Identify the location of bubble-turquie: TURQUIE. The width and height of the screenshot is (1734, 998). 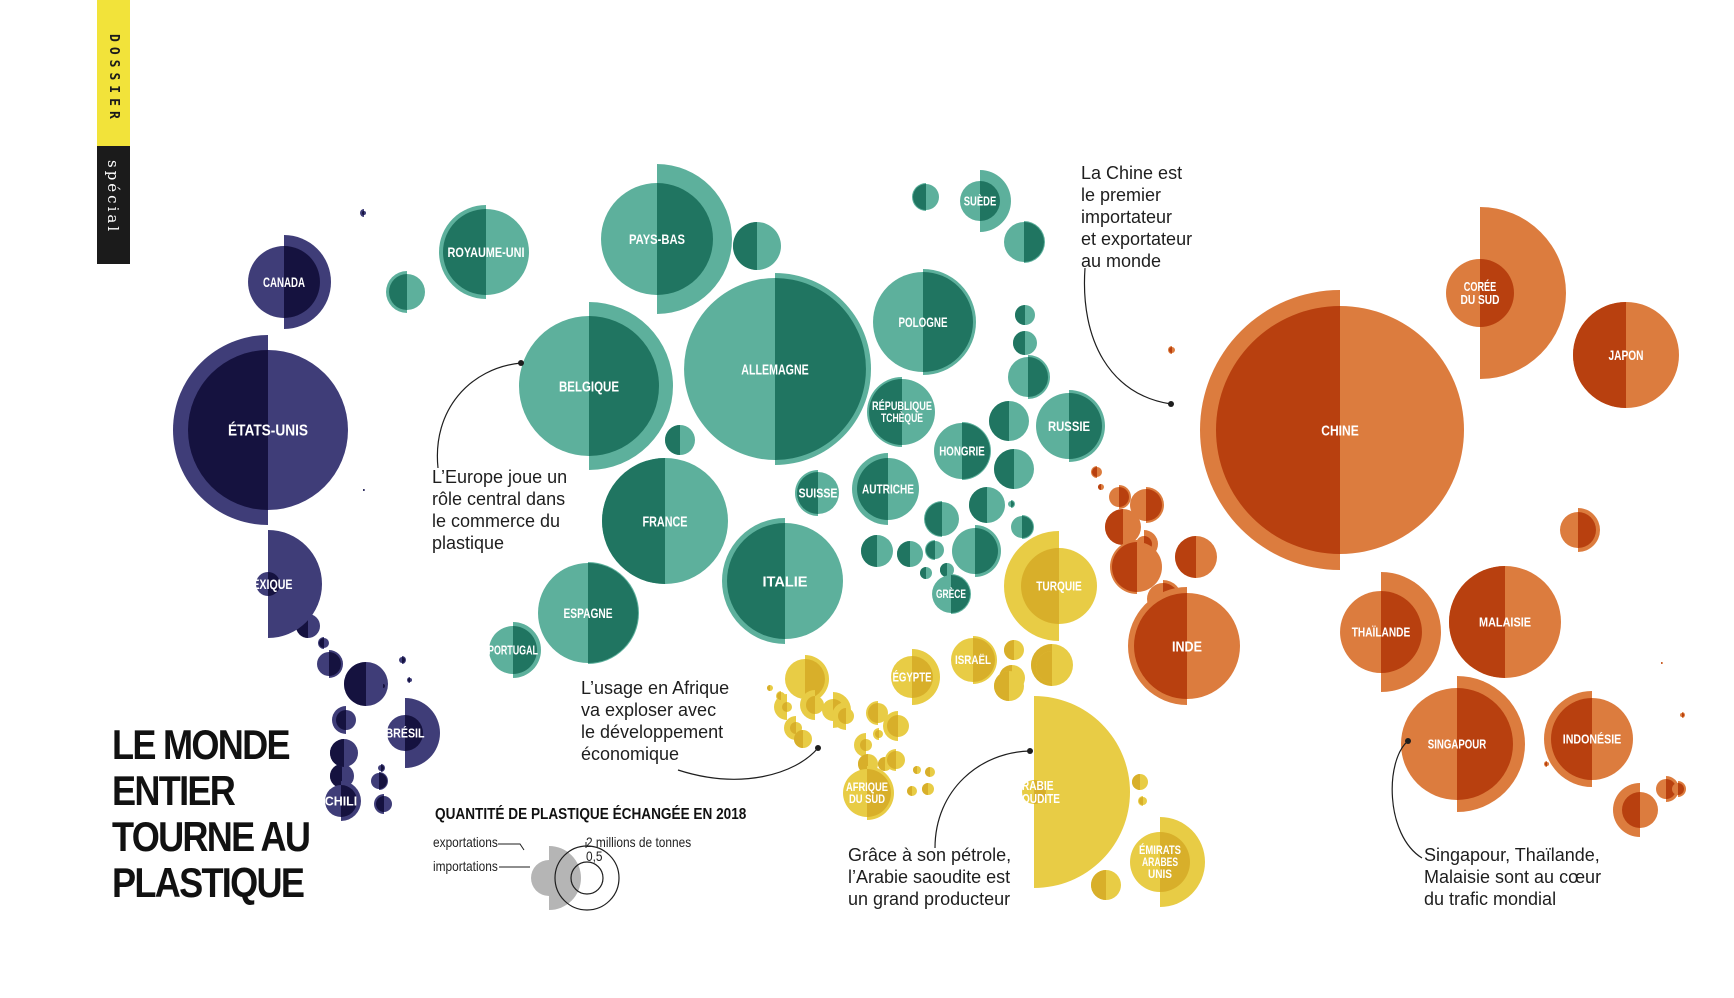
(1050, 586).